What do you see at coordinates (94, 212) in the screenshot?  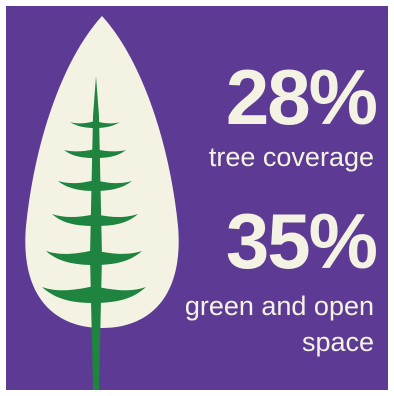 I see `tree-branches` at bounding box center [94, 212].